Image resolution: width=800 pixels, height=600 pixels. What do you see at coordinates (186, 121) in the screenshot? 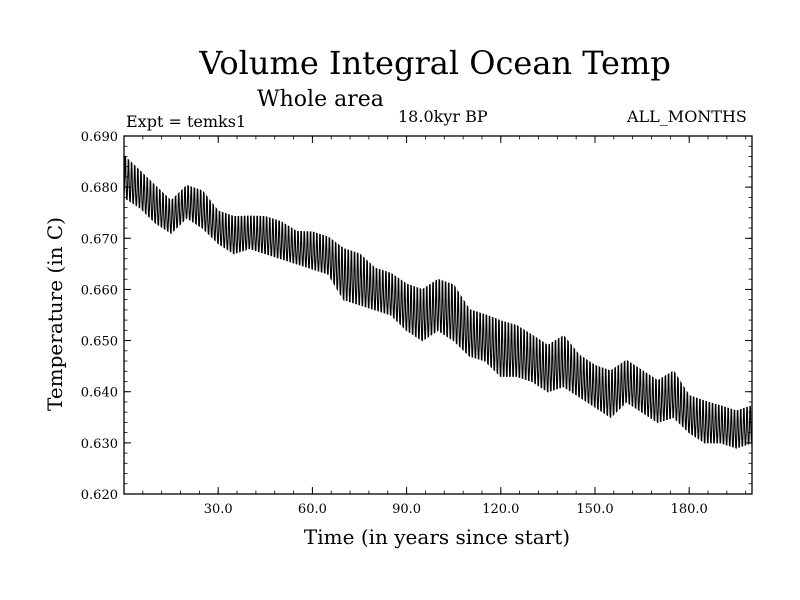
I see `experiment-label: Expt = temks1` at bounding box center [186, 121].